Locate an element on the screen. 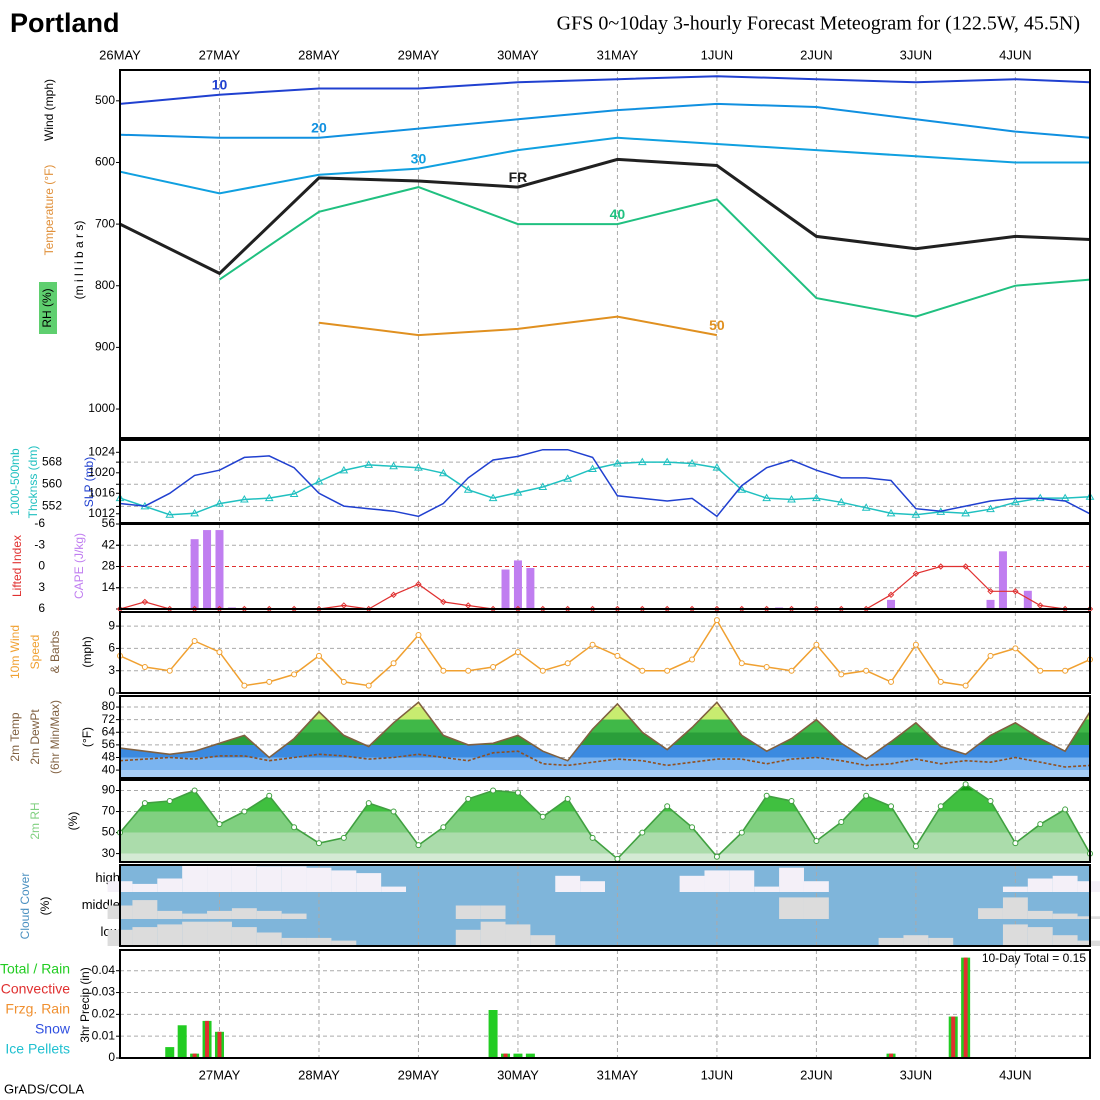 This screenshot has height=1100, width=1100. y-tick-label: 80 is located at coordinates (109, 706).